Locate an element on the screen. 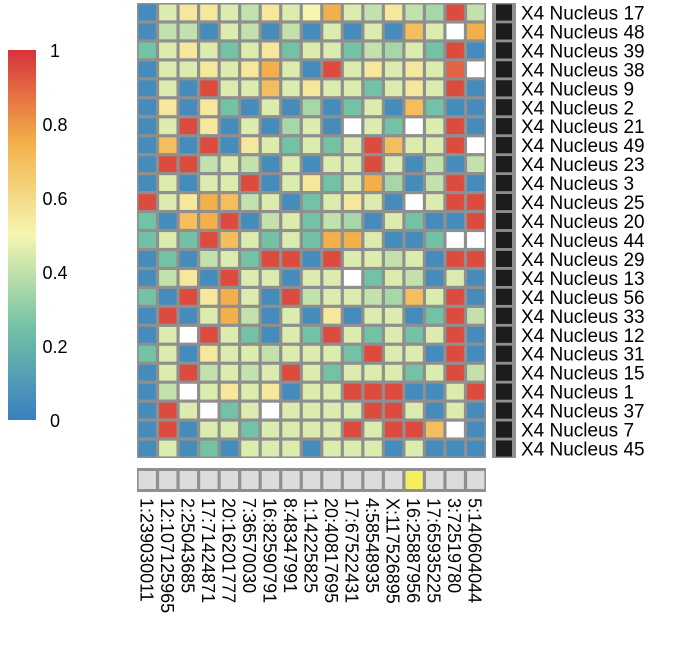  colorbar-gradient is located at coordinates (22, 235).